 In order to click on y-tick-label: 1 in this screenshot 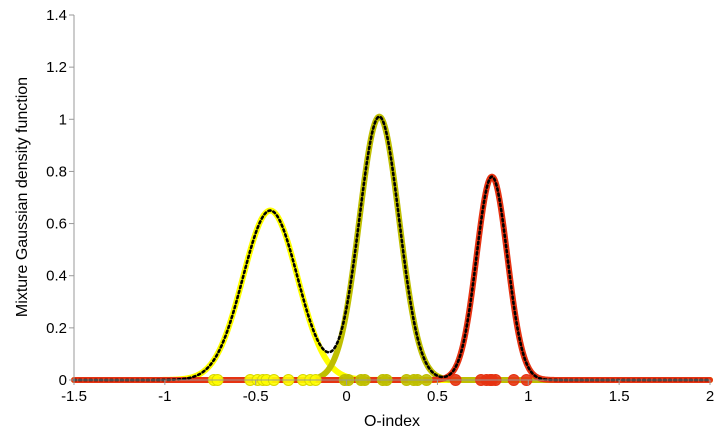, I will do `click(63, 119)`.